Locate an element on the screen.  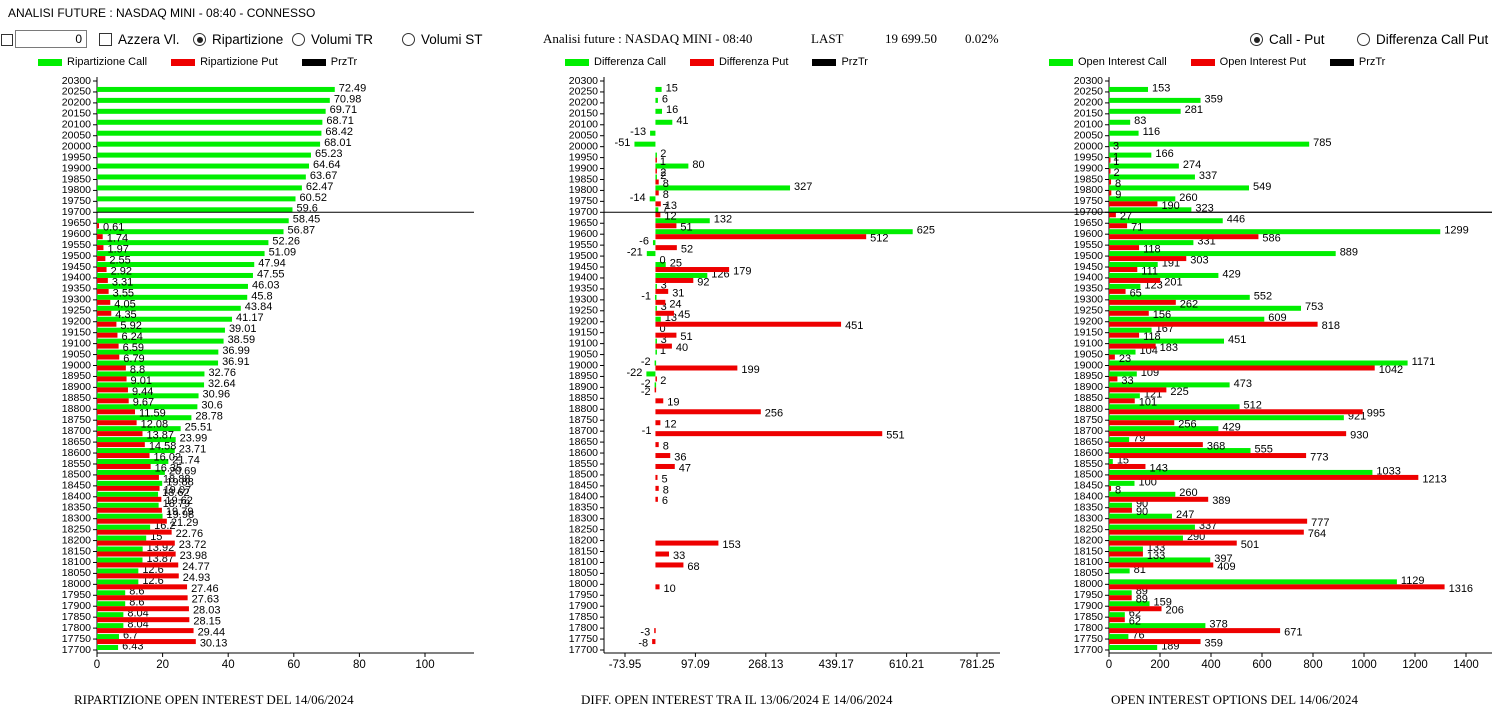
y-tick-label: 19100 is located at coordinates (76, 343).